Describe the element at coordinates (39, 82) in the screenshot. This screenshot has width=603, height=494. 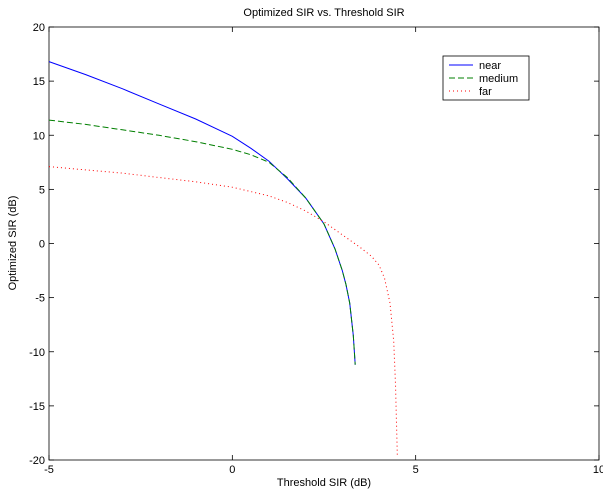
I see `y-tick-label: 15` at that location.